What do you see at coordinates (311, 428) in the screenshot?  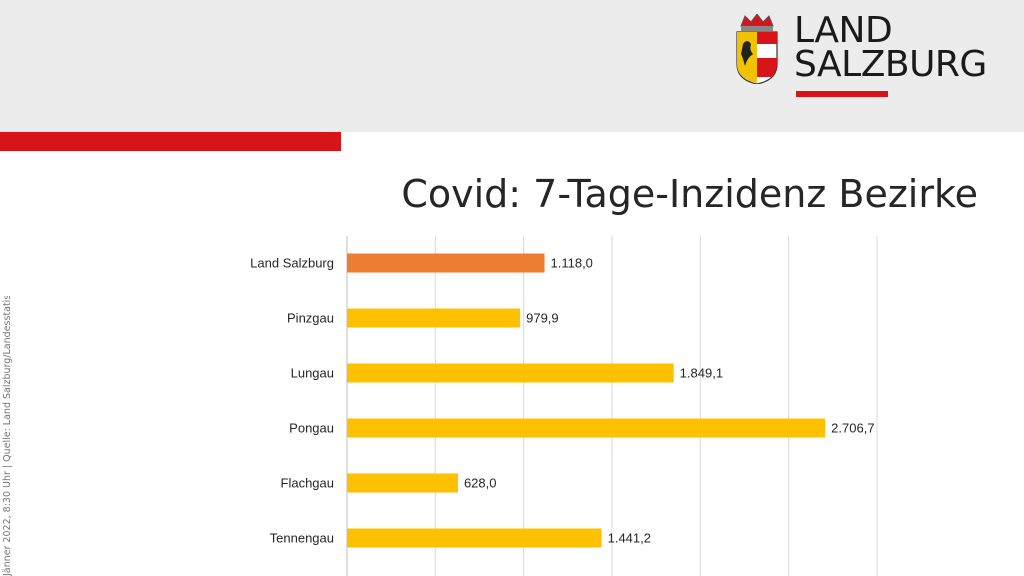 I see `category-label: Pongau` at bounding box center [311, 428].